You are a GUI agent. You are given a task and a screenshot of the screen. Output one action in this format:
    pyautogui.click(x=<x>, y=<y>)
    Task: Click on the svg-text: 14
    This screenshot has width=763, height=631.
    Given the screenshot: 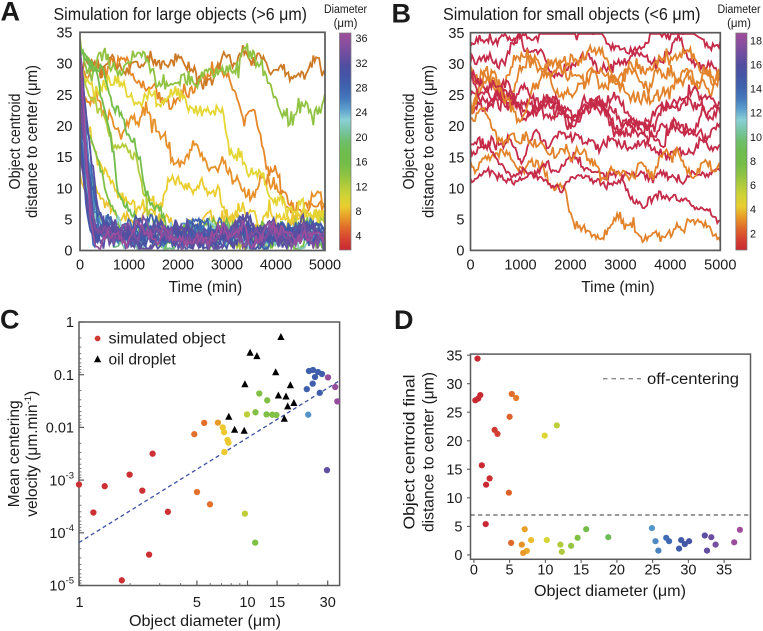 What is the action you would take?
    pyautogui.click(x=756, y=90)
    